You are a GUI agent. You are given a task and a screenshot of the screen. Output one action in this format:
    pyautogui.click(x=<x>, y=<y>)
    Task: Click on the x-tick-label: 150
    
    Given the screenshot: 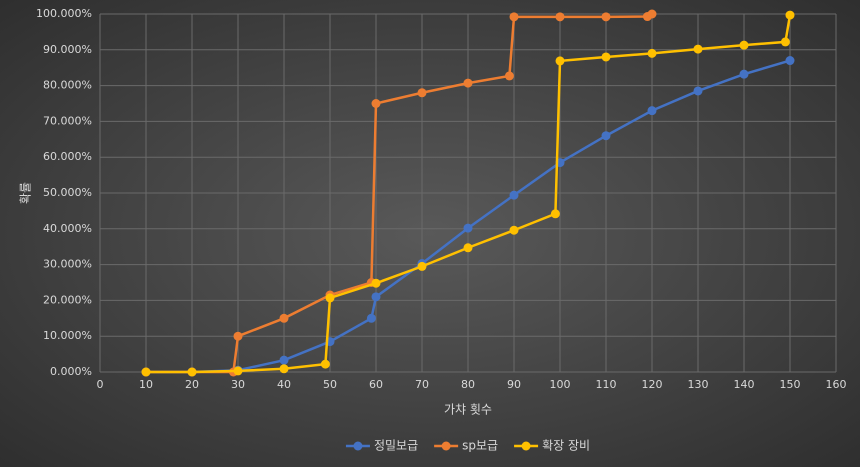 What is the action you would take?
    pyautogui.click(x=790, y=384)
    